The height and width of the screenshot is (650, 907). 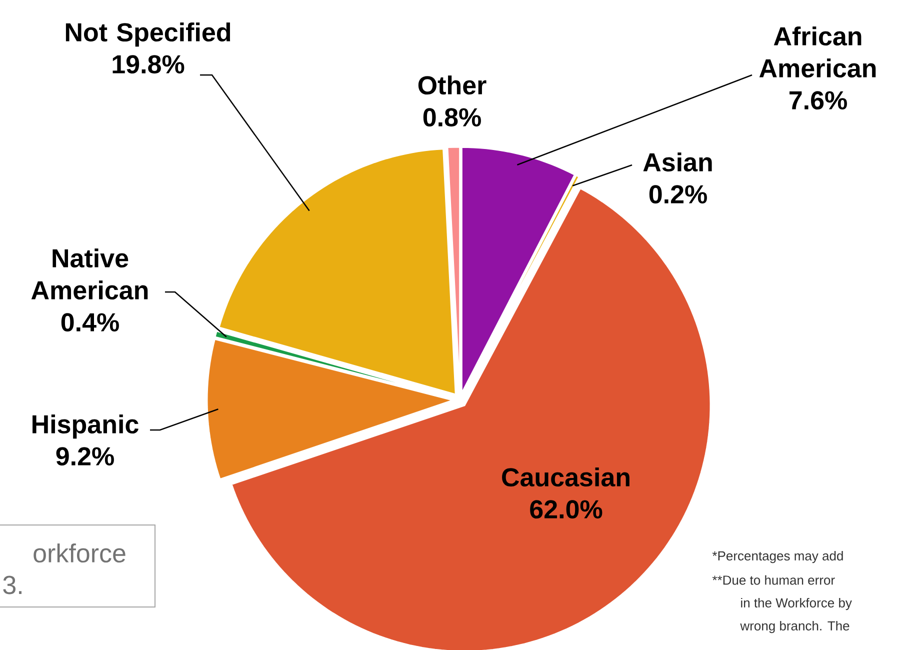 I want to click on text: **Due to human error, so click(x=773, y=580).